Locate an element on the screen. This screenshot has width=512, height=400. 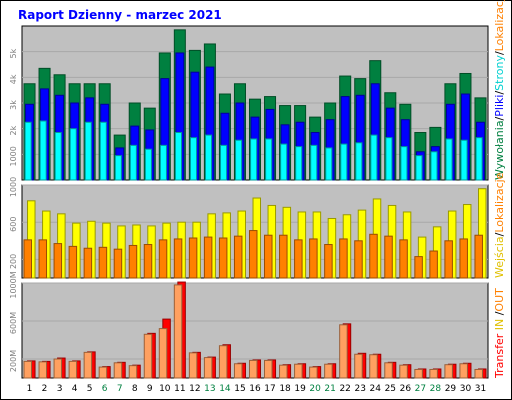
x-tick-label: 28 is located at coordinates (436, 389).